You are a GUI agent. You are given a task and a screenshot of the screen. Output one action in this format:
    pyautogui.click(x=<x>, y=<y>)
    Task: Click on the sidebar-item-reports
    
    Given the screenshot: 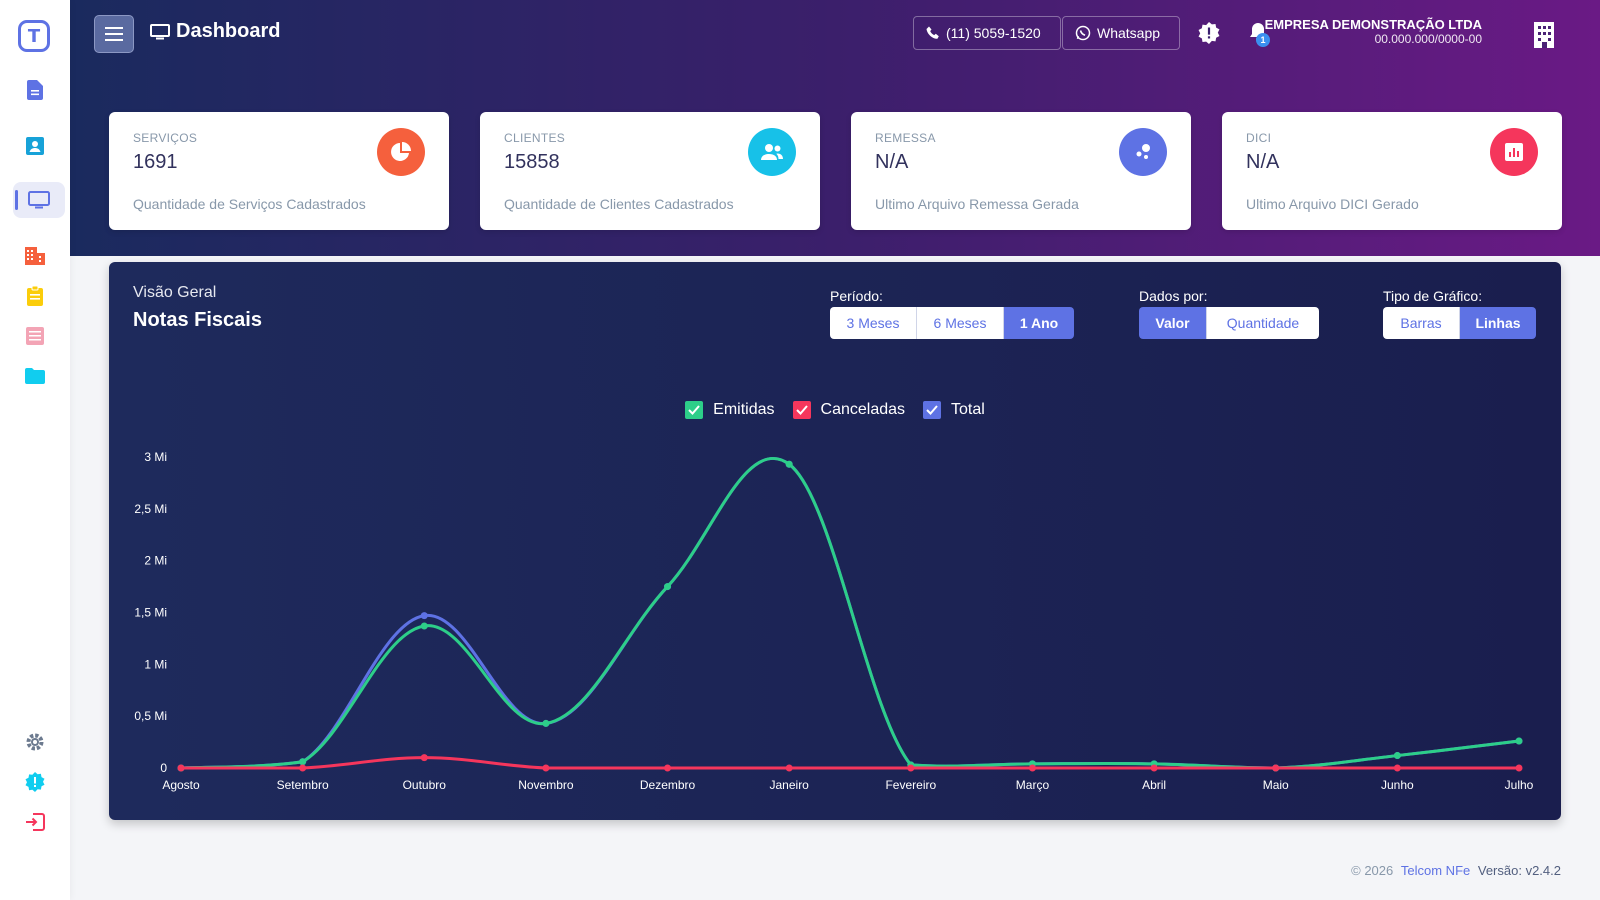 What is the action you would take?
    pyautogui.click(x=35, y=296)
    